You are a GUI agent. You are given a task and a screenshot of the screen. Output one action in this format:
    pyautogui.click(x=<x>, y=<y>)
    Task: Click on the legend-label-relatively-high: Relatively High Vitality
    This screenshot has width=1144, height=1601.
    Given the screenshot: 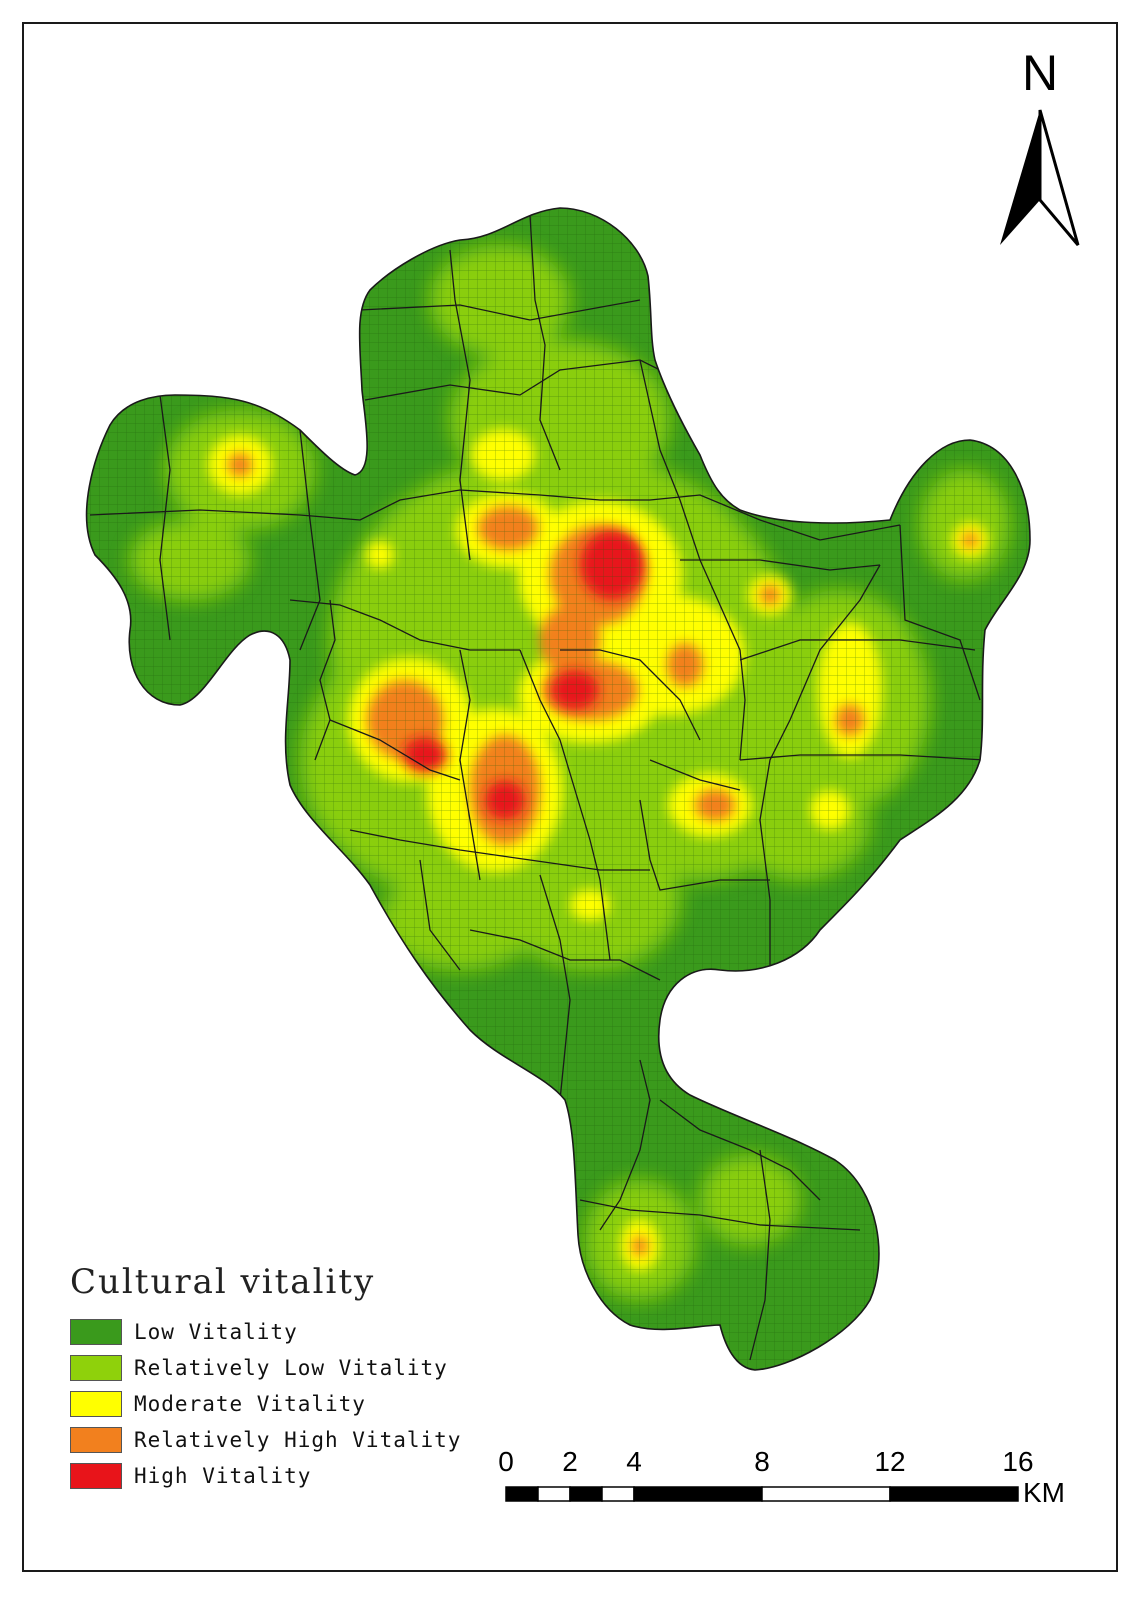 What is the action you would take?
    pyautogui.click(x=298, y=1440)
    